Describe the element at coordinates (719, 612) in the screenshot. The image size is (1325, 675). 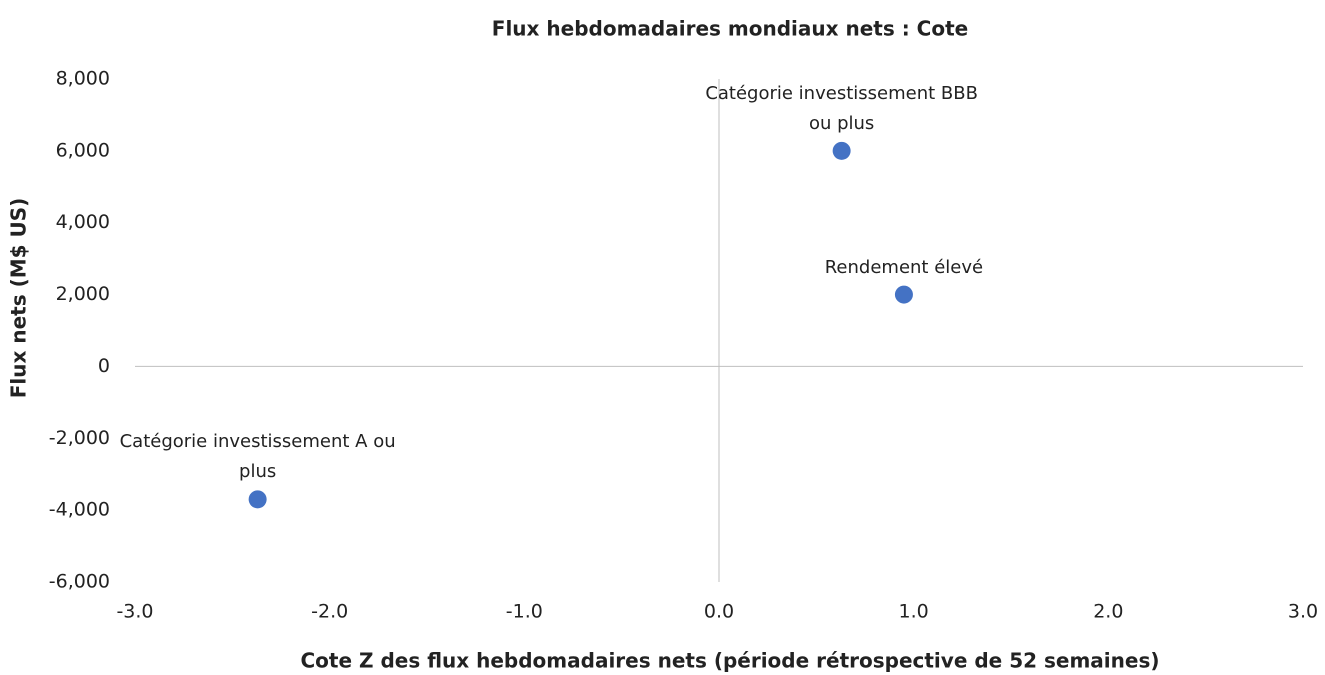
I see `x-tick-label: 0.0` at that location.